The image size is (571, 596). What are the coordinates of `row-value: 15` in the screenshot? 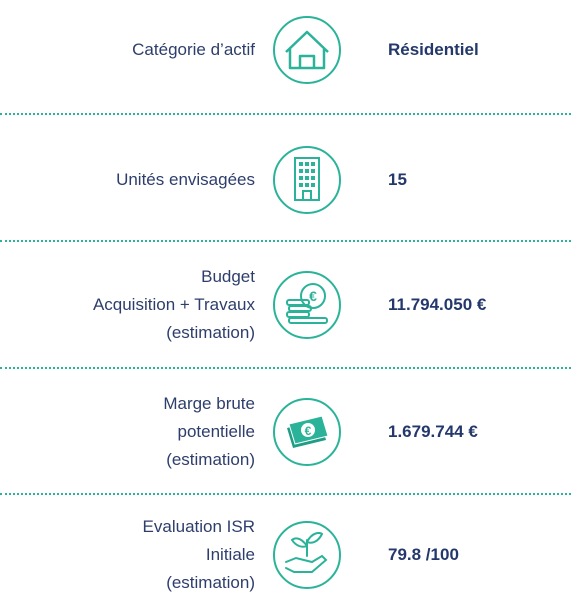 It's located at (397, 179).